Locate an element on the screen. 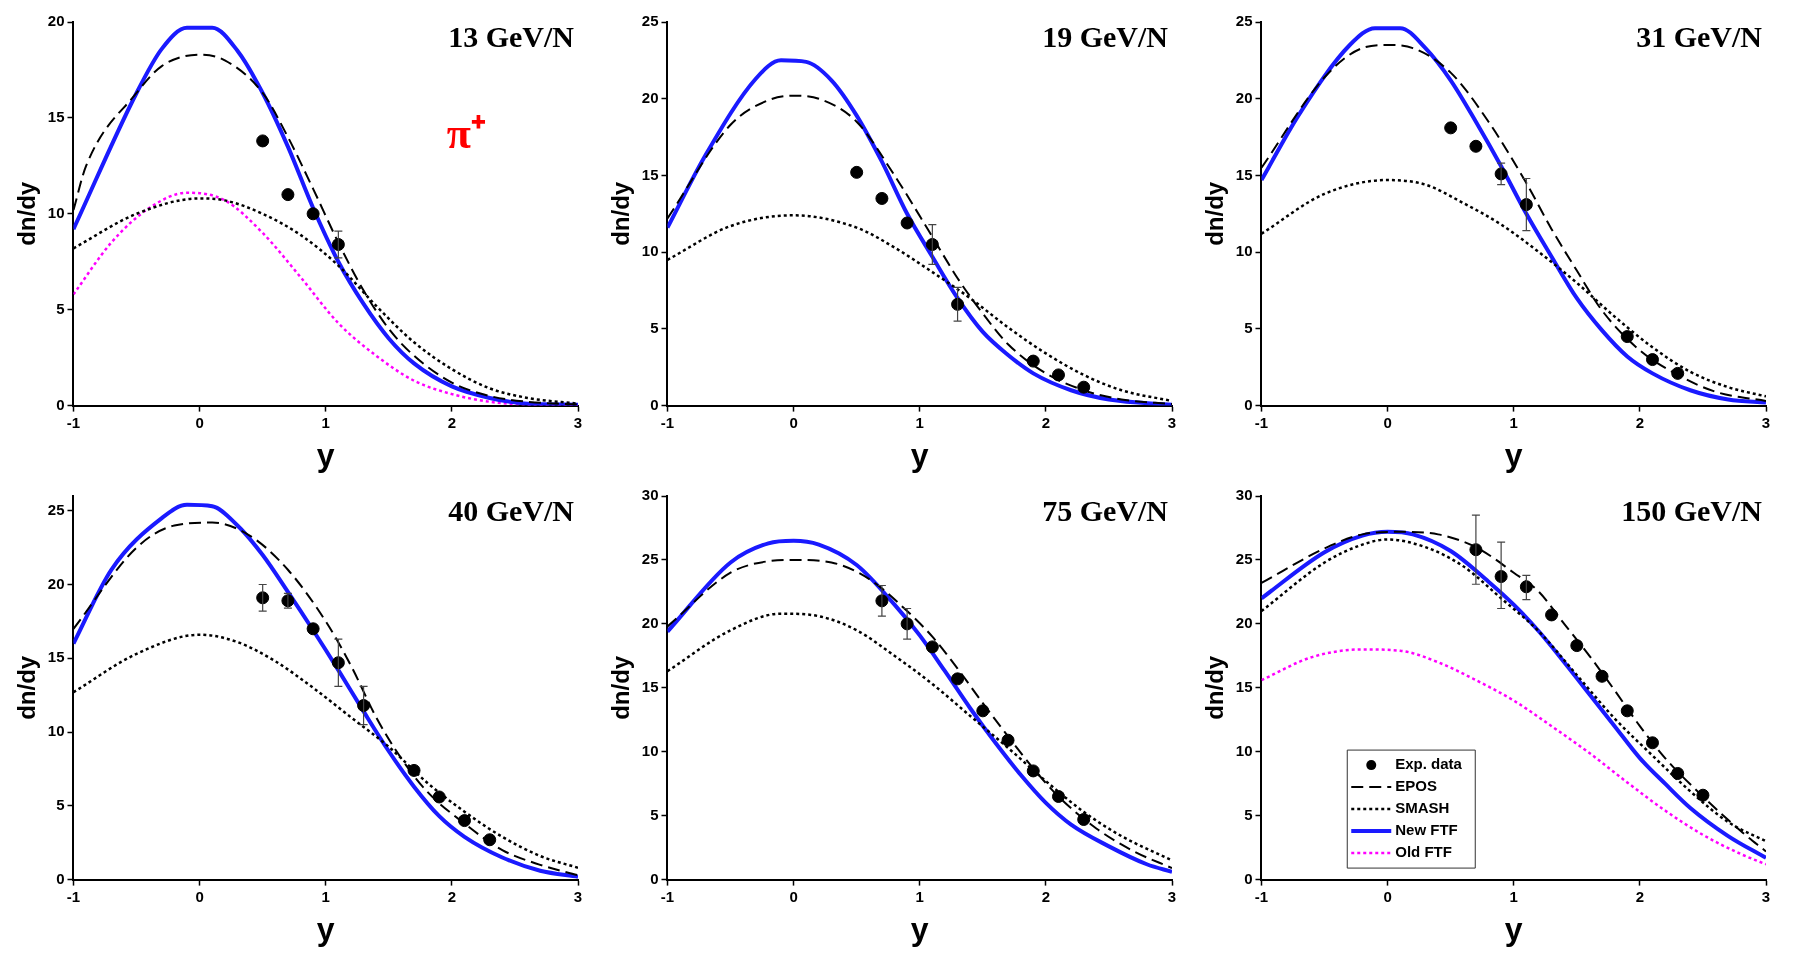 Image resolution: width=1800 pixels, height=969 pixels. legend-label: EPOS is located at coordinates (1416, 786).